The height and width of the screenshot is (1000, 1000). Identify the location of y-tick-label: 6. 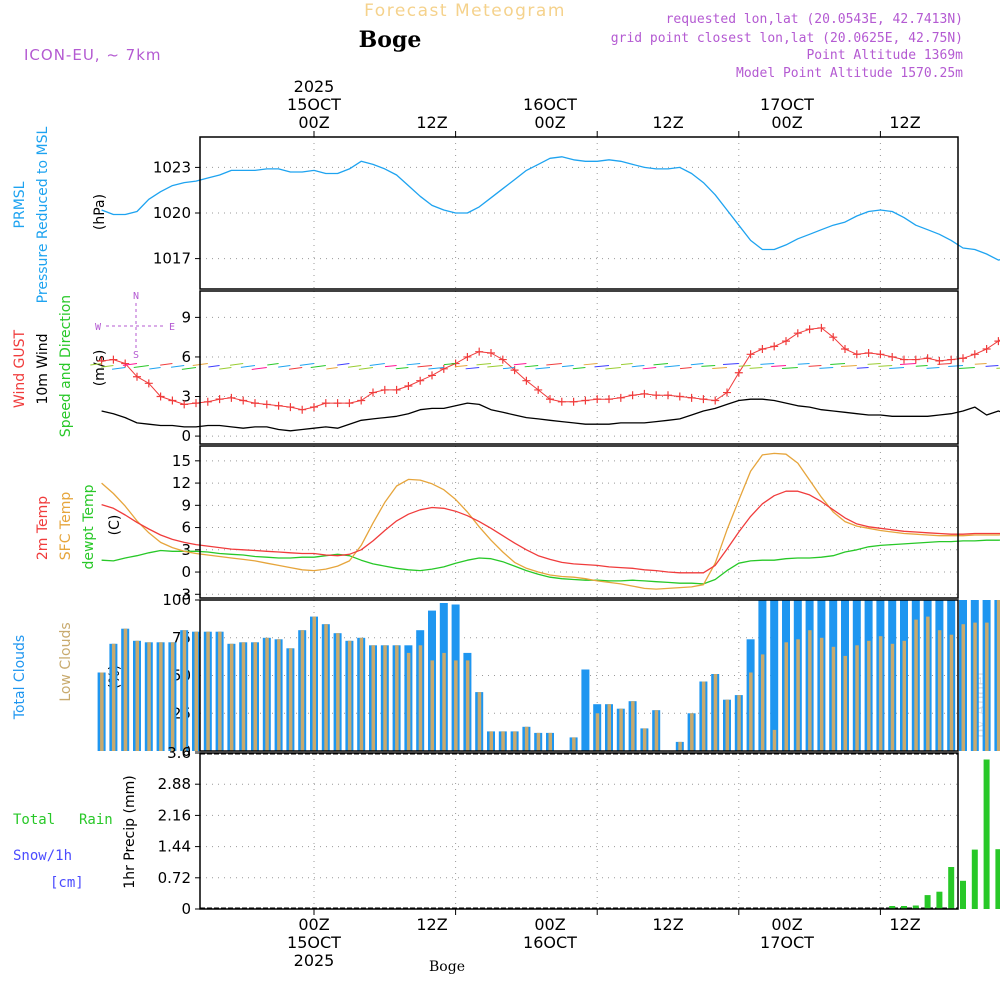
(186, 357).